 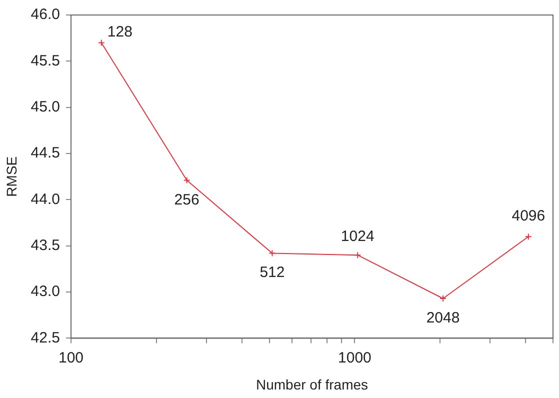 What do you see at coordinates (357, 237) in the screenshot?
I see `annotation: 1024` at bounding box center [357, 237].